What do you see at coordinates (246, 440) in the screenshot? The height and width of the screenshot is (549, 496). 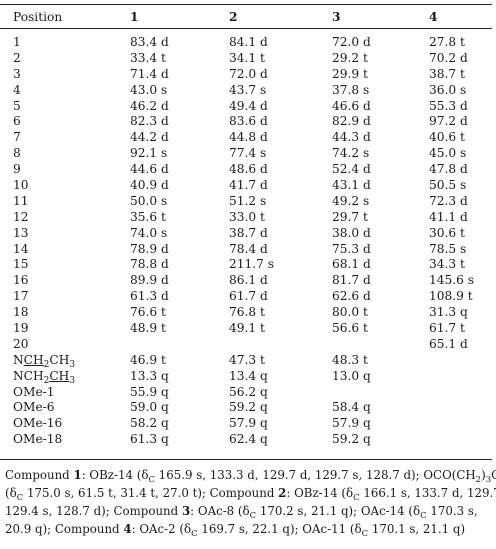 I see `table-row: OMe-18 61.3 q 62.4 q 59.2 q` at bounding box center [246, 440].